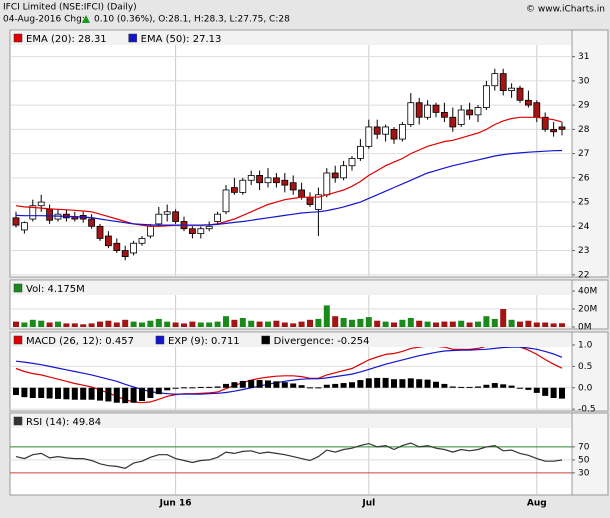 Image resolution: width=610 pixels, height=518 pixels. I want to click on up-arrow, so click(86, 19).